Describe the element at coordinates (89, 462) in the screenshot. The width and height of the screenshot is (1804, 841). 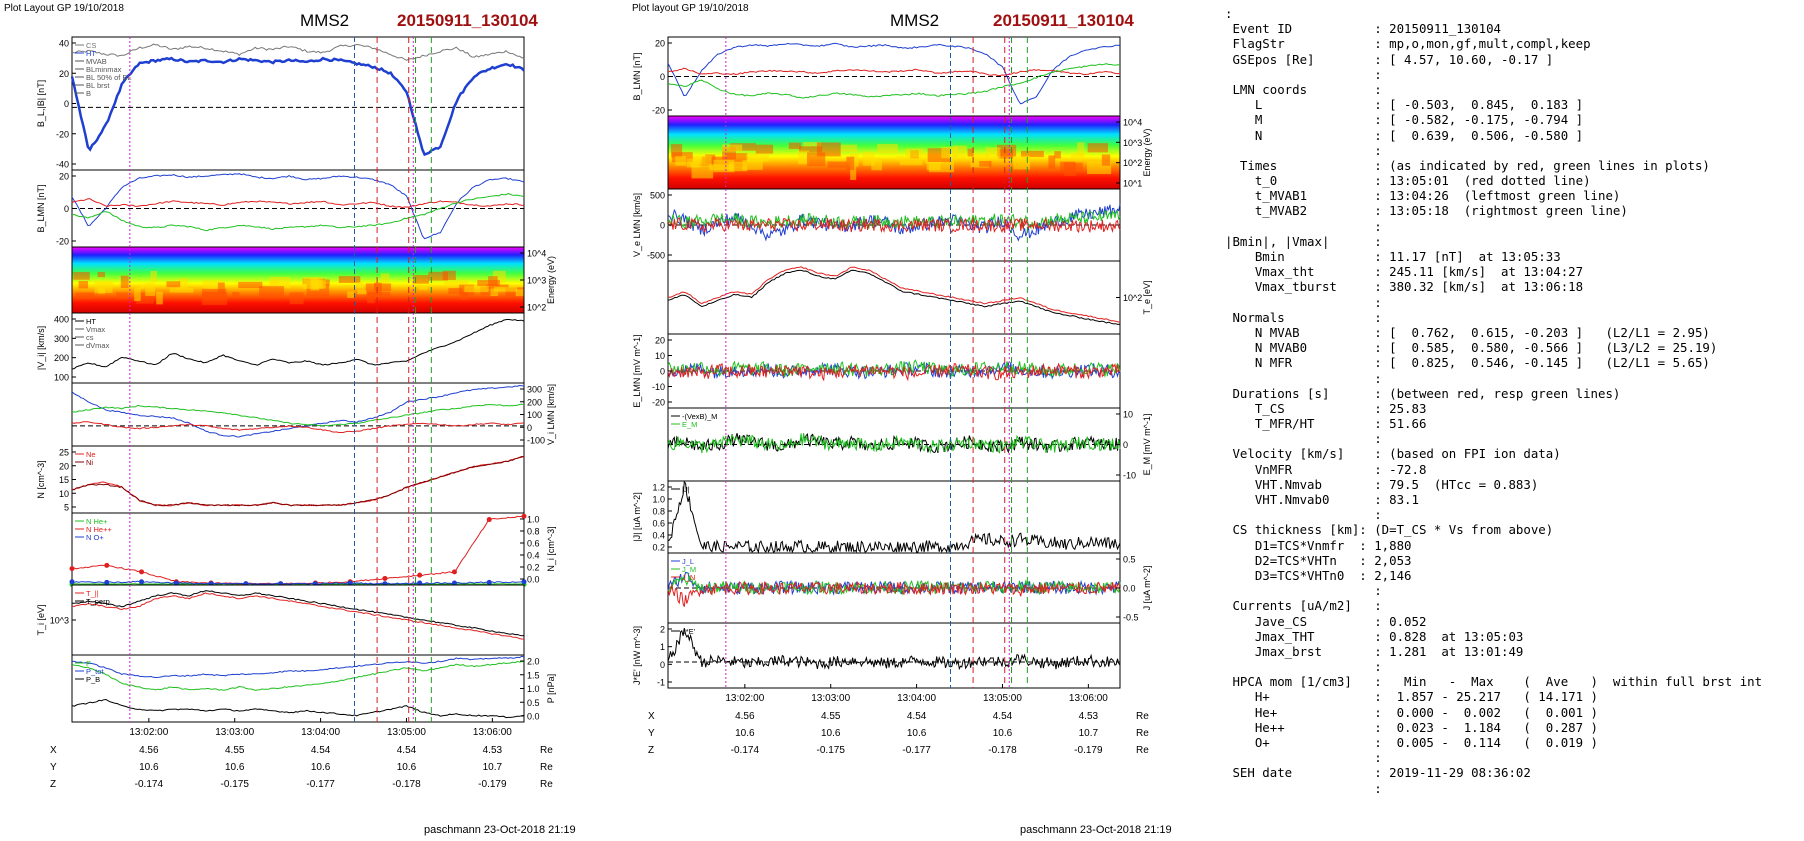
I see `legend-label: Ni` at that location.